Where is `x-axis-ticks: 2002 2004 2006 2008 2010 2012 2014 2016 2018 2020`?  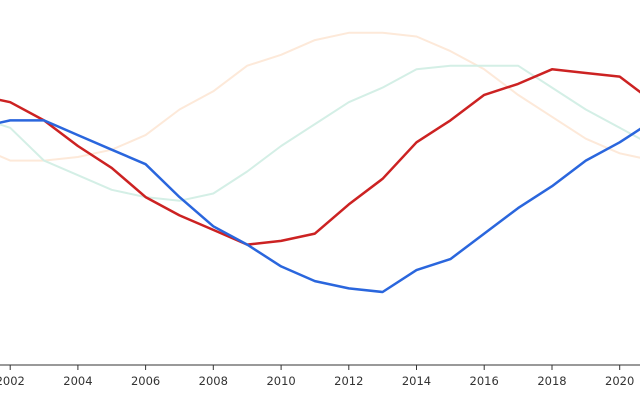 x-axis-ticks: 2002 2004 2006 2008 2010 2012 2014 2016 2018 2020 is located at coordinates (317, 376).